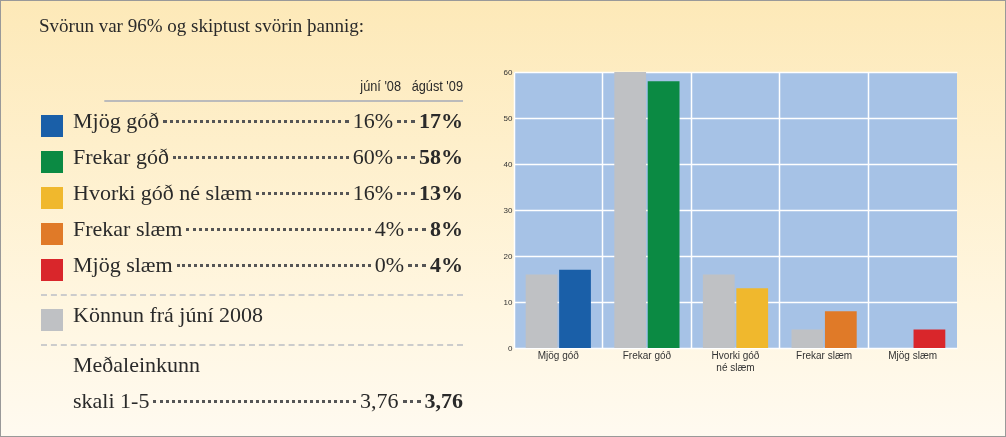 The width and height of the screenshot is (1006, 437). What do you see at coordinates (116, 120) in the screenshot?
I see `category-label: Mjög góð` at bounding box center [116, 120].